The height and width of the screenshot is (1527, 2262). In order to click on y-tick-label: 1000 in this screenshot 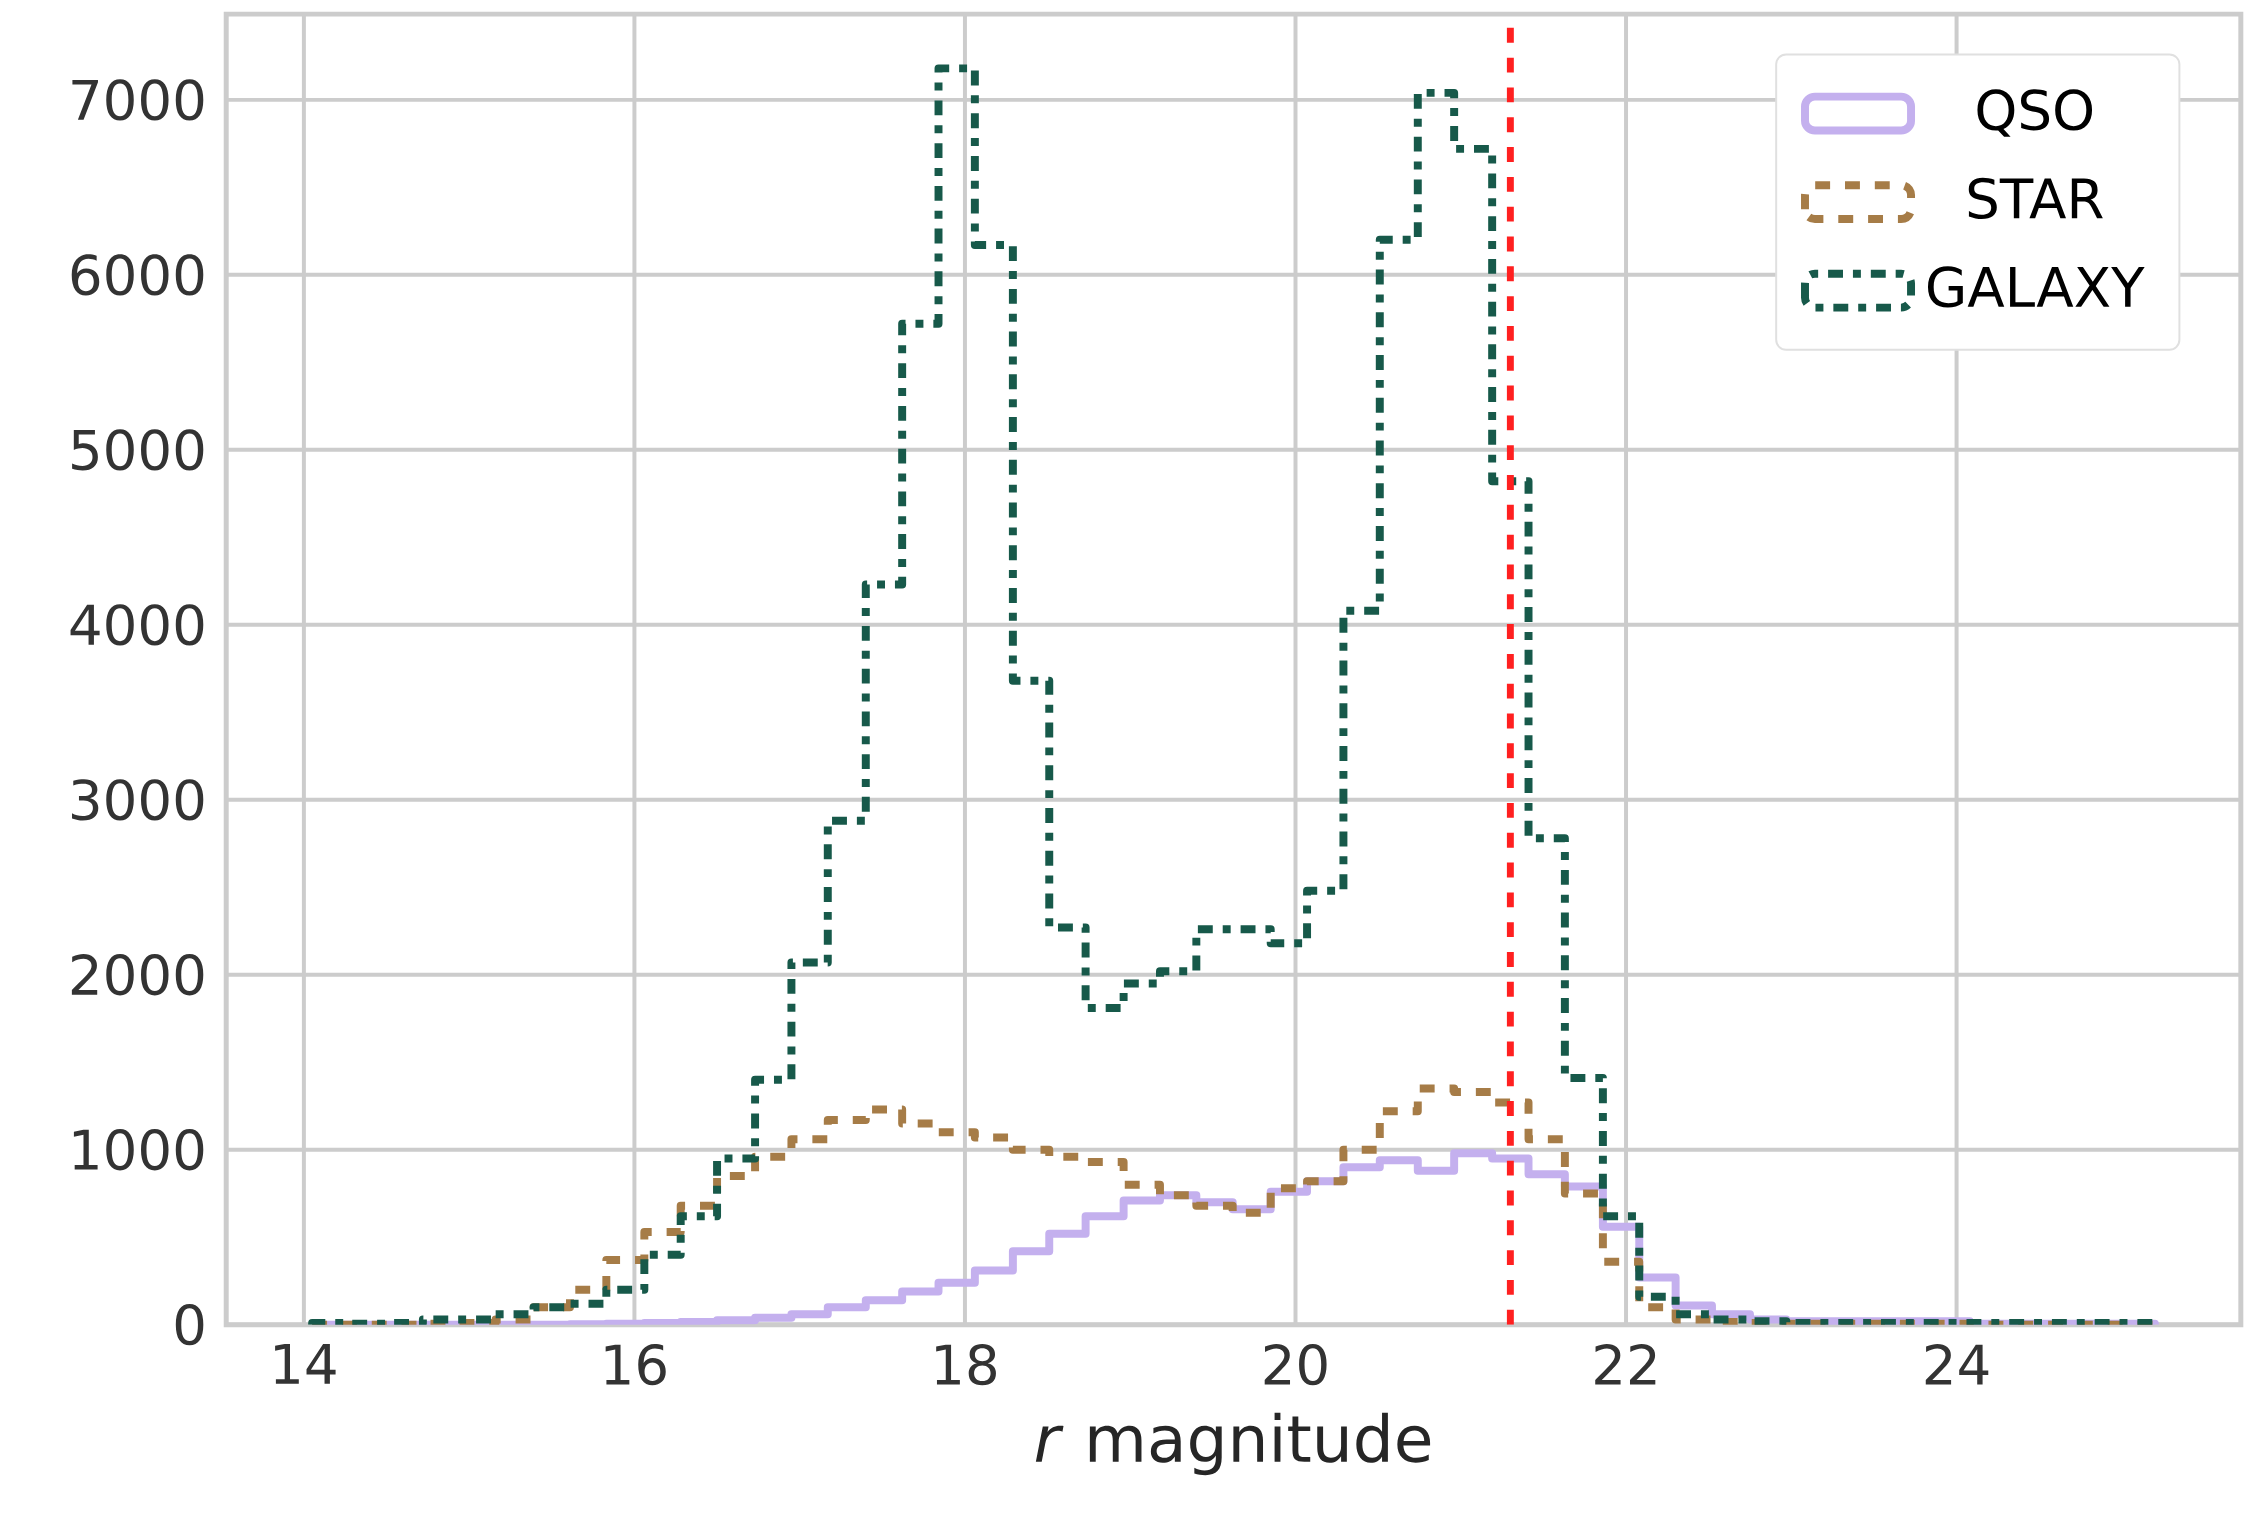, I will do `click(138, 1150)`.